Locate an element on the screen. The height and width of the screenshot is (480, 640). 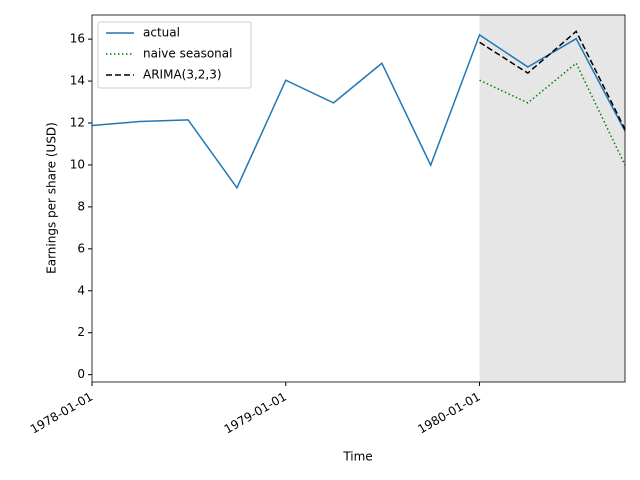
y-tick-label: 4 is located at coordinates (81, 290).